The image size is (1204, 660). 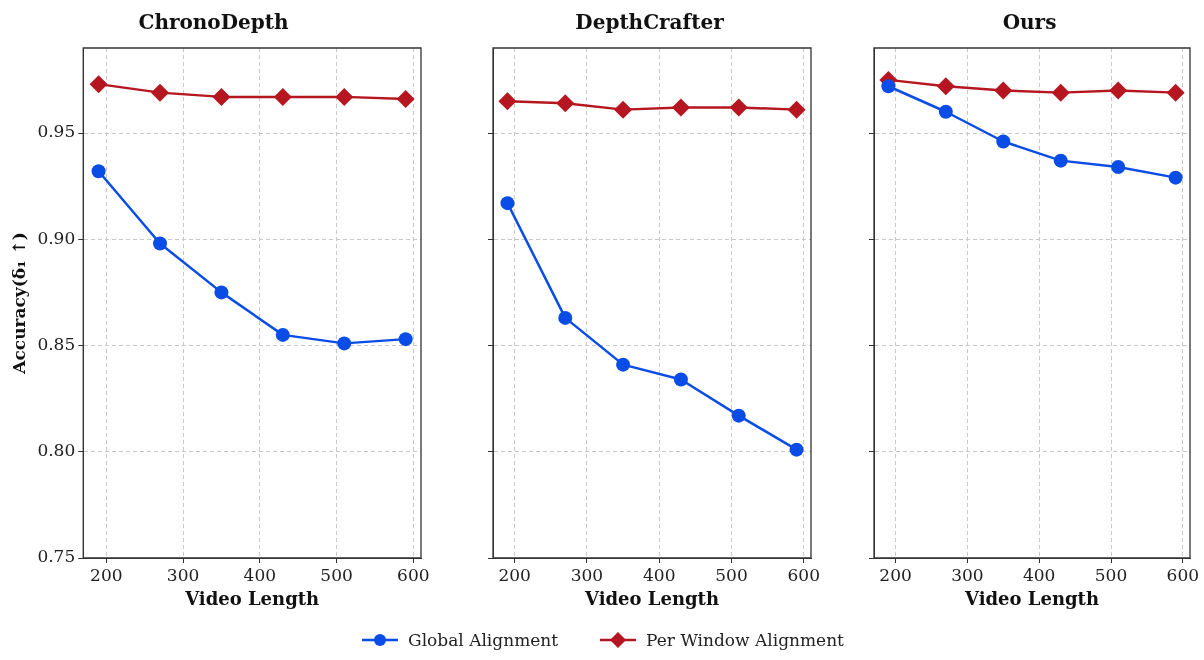 What do you see at coordinates (213, 22) in the screenshot?
I see `chart-title: ChronoDepth` at bounding box center [213, 22].